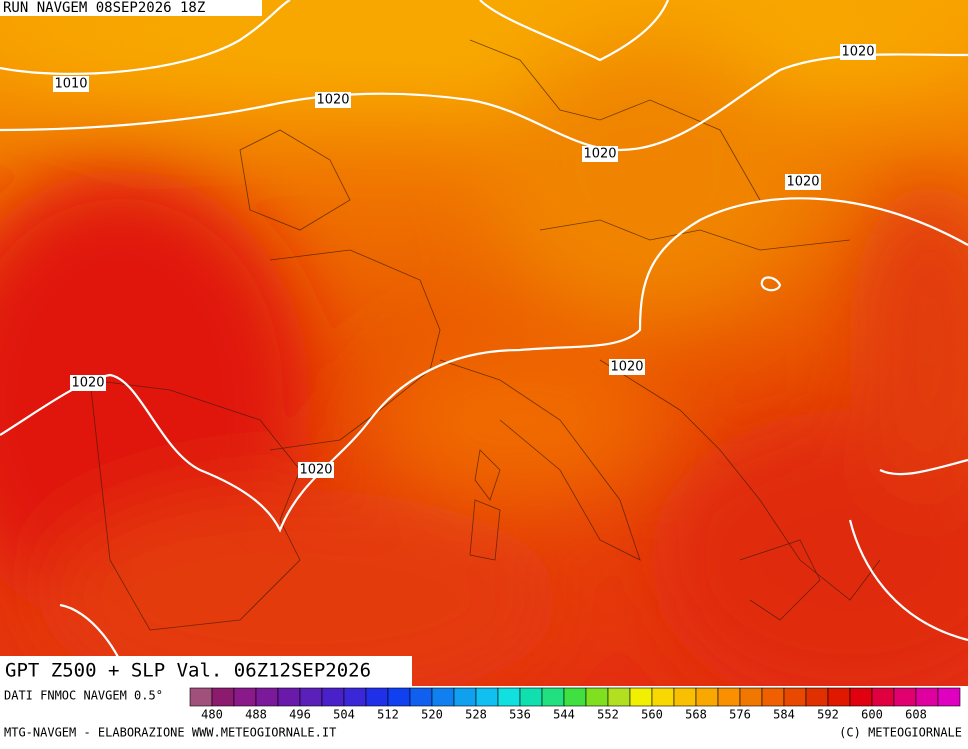  Describe the element at coordinates (344, 715) in the screenshot. I see `colorbar-label: 504` at that location.